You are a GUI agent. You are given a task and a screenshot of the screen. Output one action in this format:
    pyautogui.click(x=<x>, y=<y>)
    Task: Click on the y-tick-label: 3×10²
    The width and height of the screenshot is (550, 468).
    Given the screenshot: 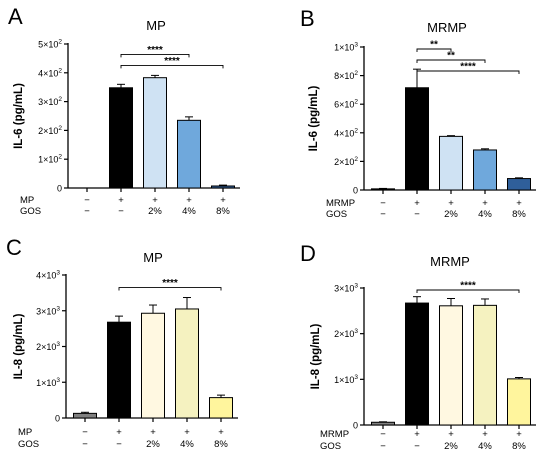 What is the action you would take?
    pyautogui.click(x=50, y=101)
    